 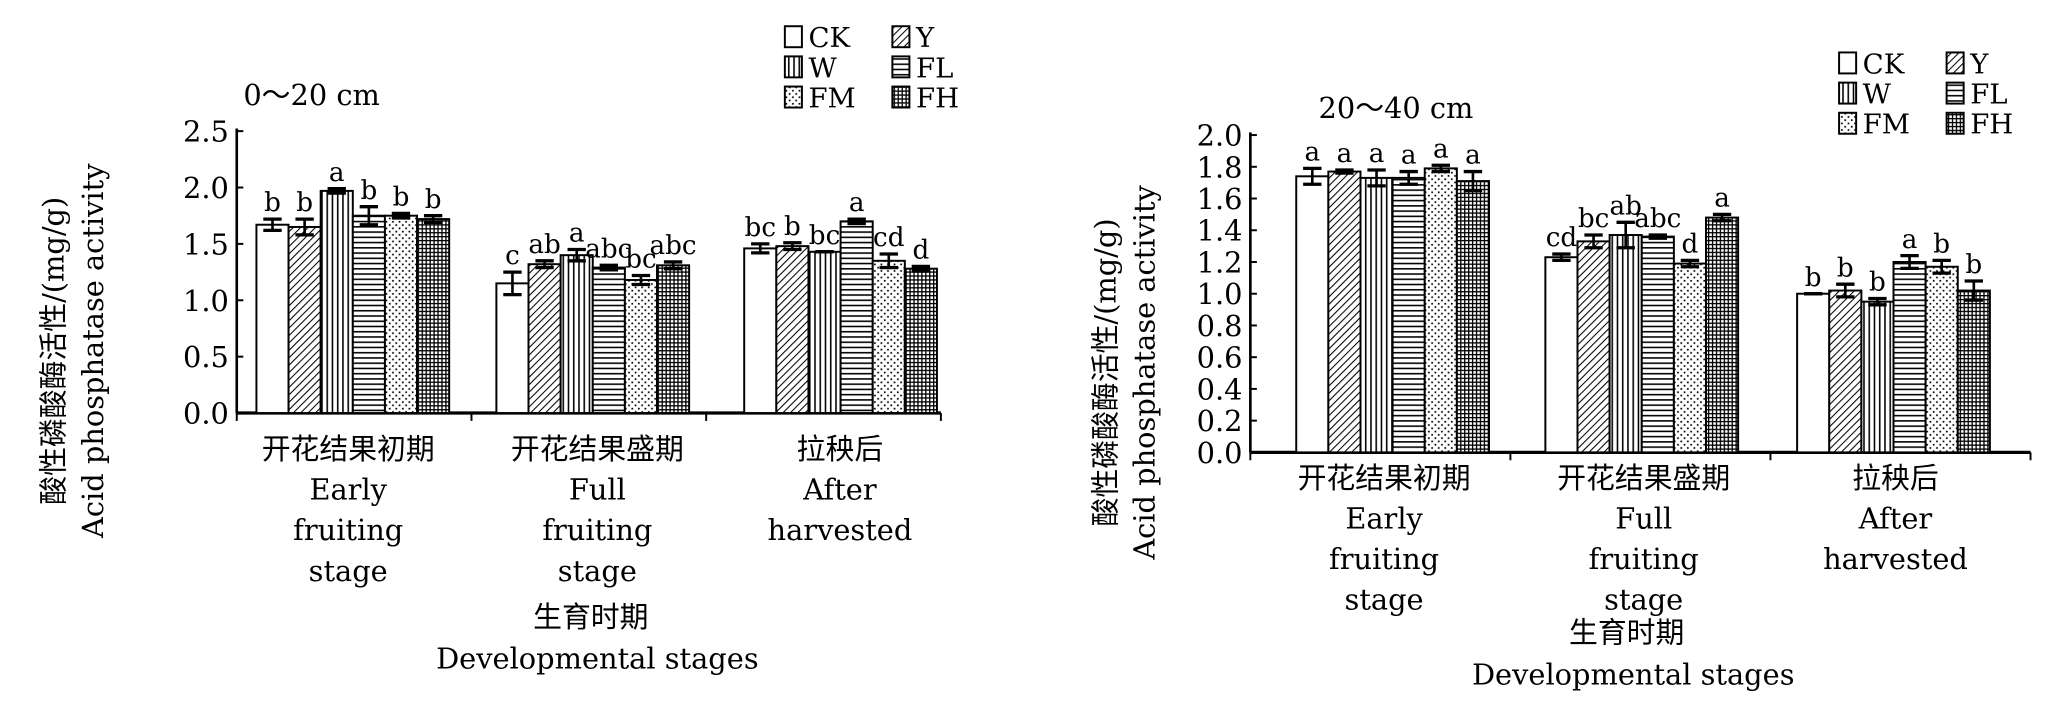 What do you see at coordinates (822, 68) in the screenshot?
I see `legend-label: W` at bounding box center [822, 68].